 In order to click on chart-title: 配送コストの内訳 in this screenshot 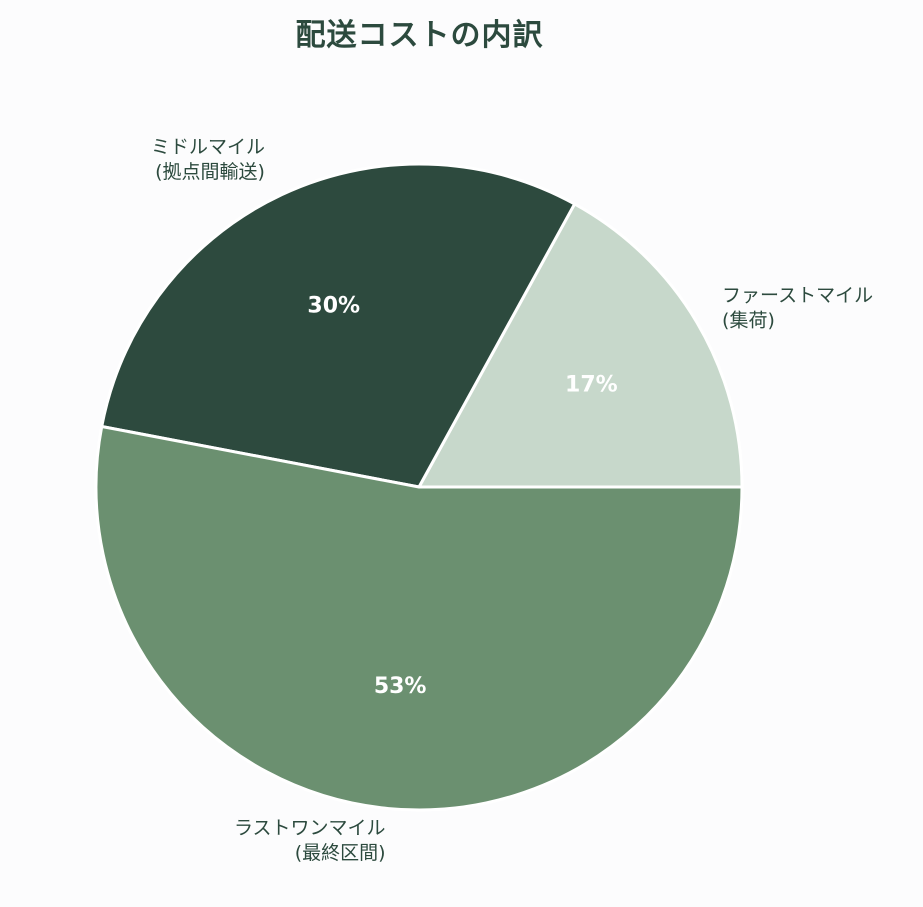, I will do `click(419, 35)`.